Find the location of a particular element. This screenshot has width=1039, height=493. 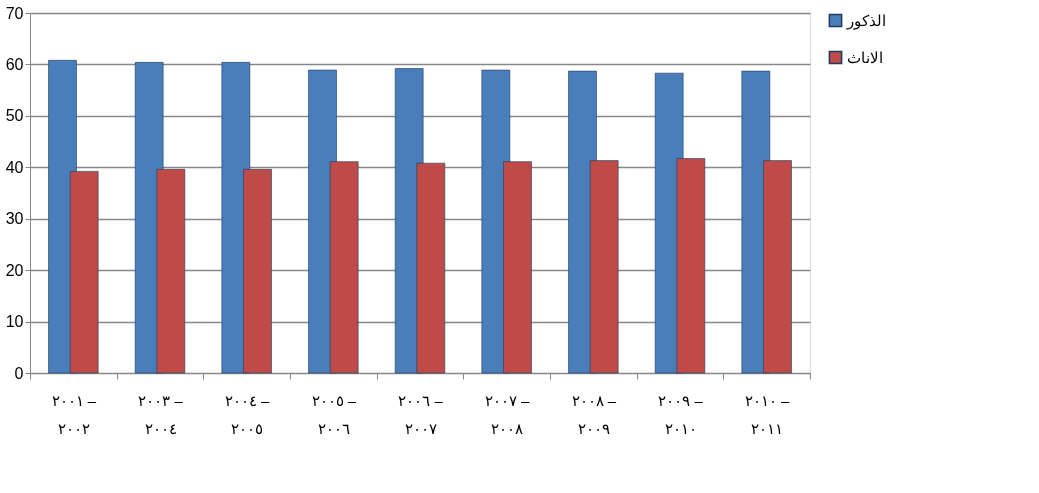

x-tick-label: ٢٠٠٤ – ٢٠٠٥ is located at coordinates (247, 414).